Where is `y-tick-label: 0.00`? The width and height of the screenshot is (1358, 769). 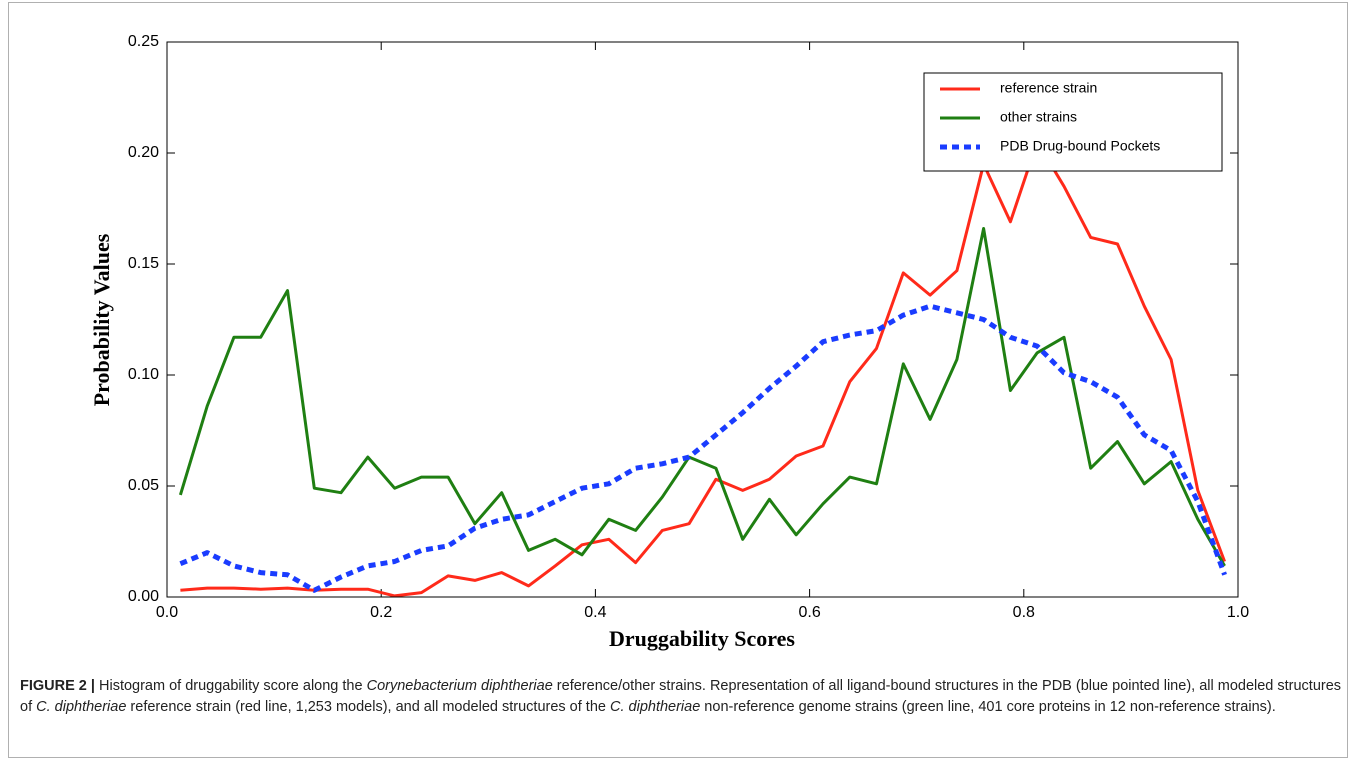 y-tick-label: 0.00 is located at coordinates (143, 596).